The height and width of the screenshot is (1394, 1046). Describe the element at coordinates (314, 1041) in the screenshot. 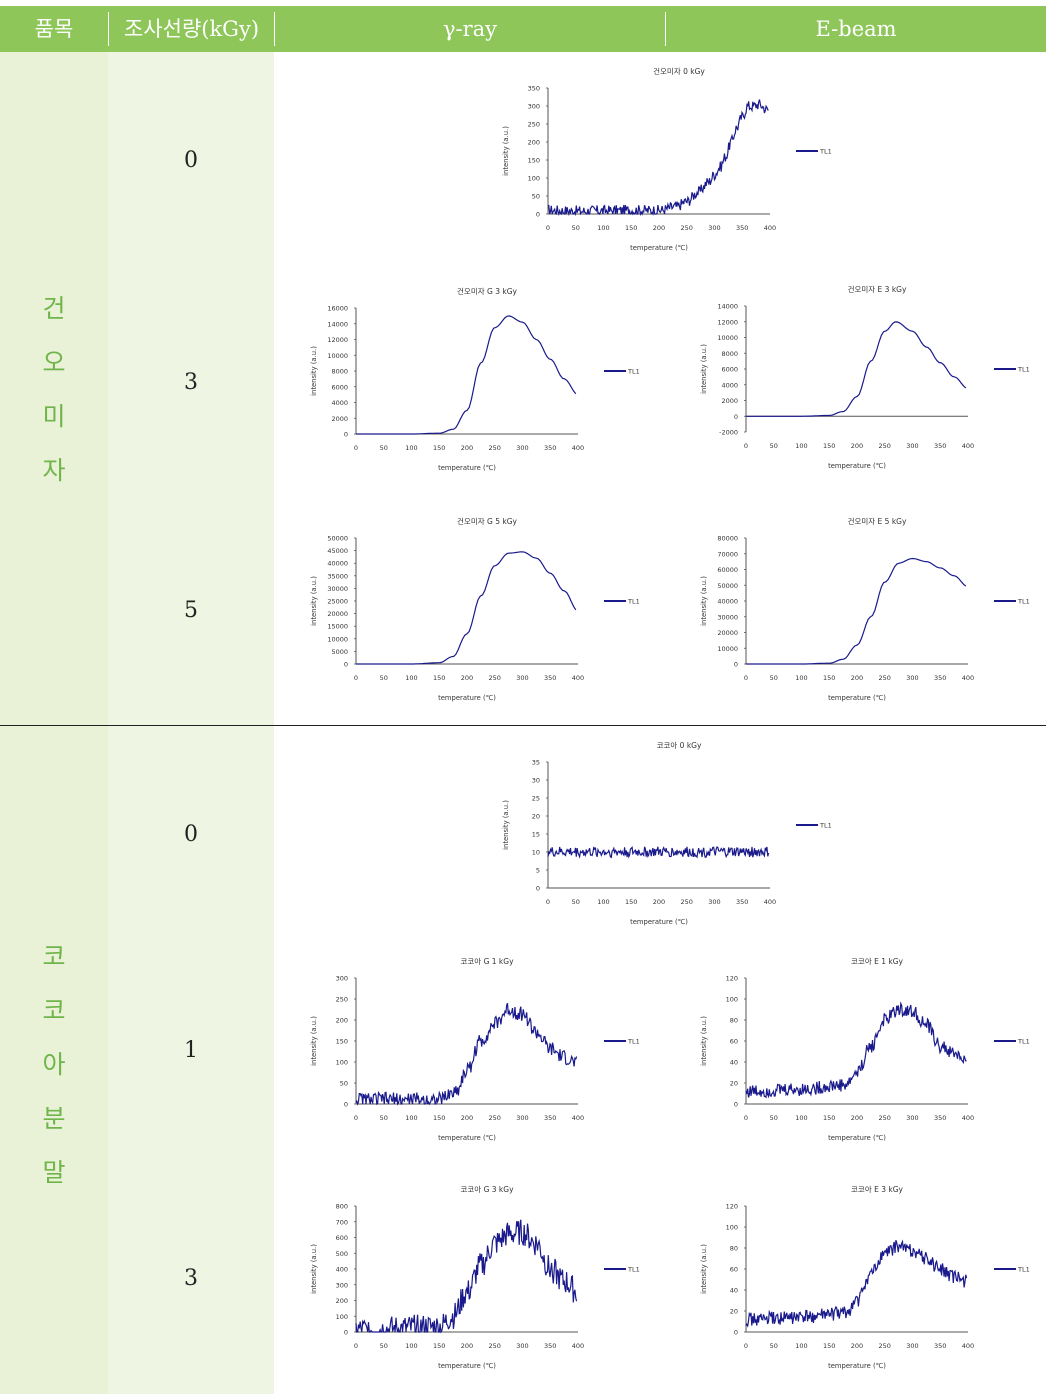

I see `y-axis-label: intensity (a.u.)` at that location.